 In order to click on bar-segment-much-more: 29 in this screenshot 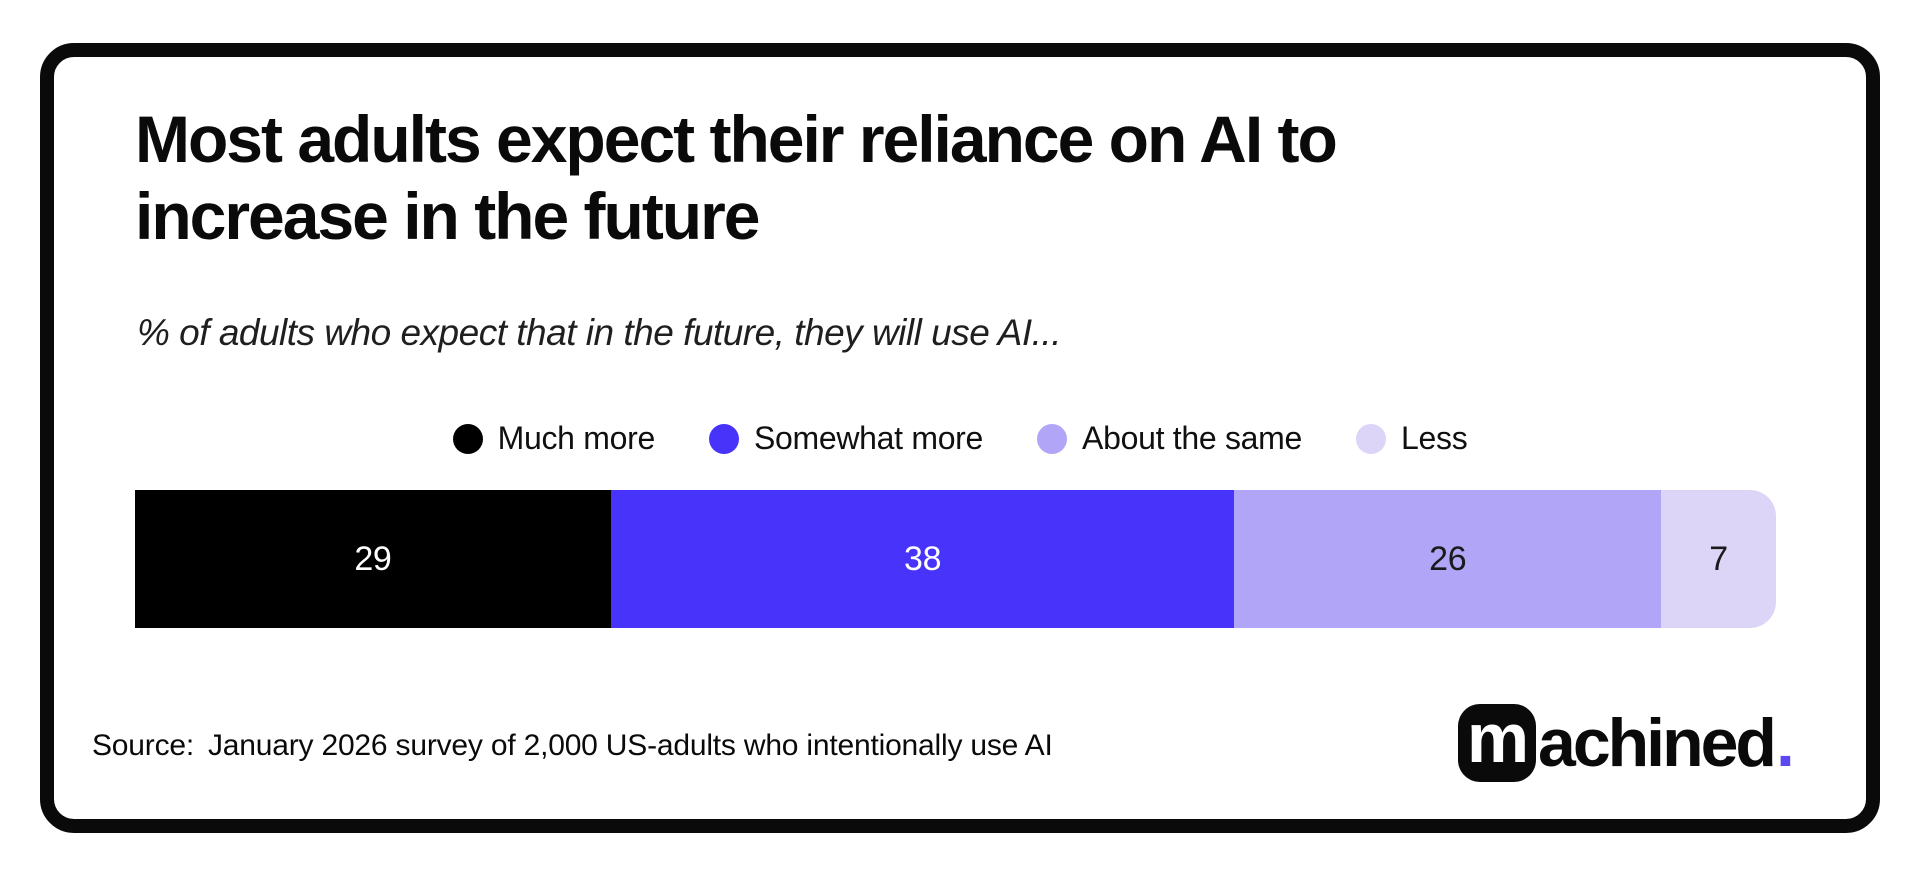, I will do `click(373, 559)`.